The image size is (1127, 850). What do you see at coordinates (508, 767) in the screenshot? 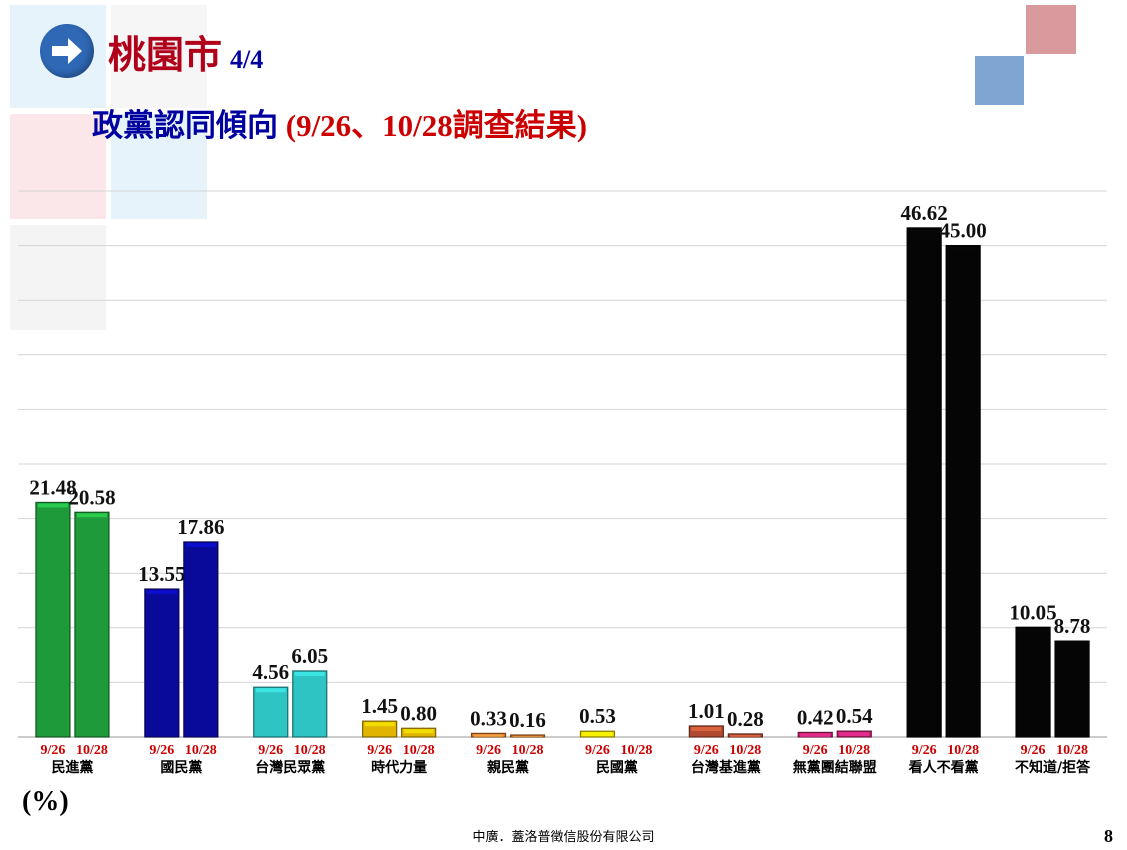
I see `category-label: 親民黨` at bounding box center [508, 767].